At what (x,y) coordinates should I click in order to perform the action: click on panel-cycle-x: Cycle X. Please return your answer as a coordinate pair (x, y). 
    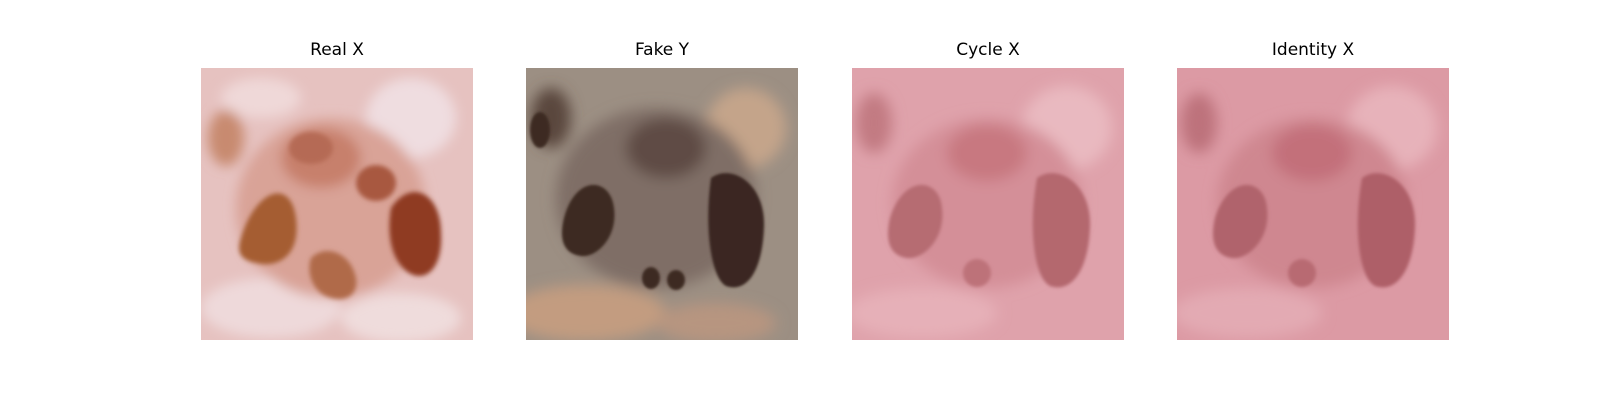
    Looking at the image, I should click on (988, 189).